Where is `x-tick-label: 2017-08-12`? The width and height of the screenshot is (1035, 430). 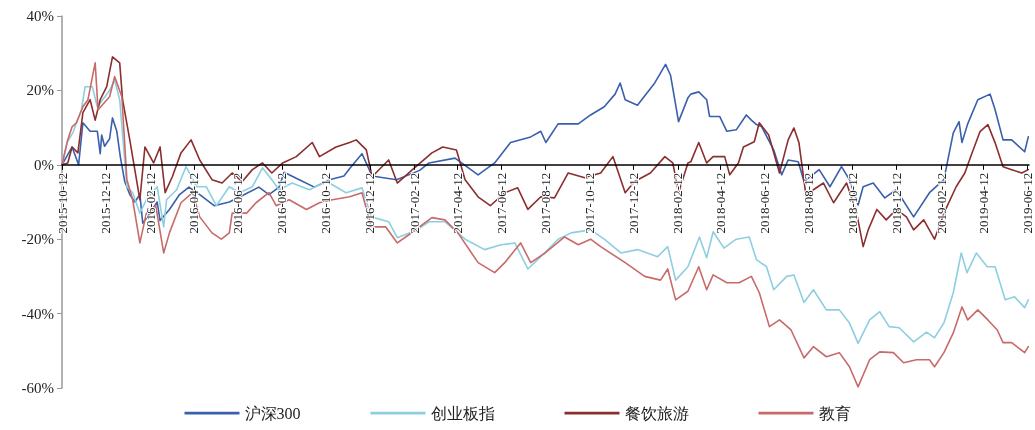
x-tick-label: 2017-08-12 is located at coordinates (545, 203).